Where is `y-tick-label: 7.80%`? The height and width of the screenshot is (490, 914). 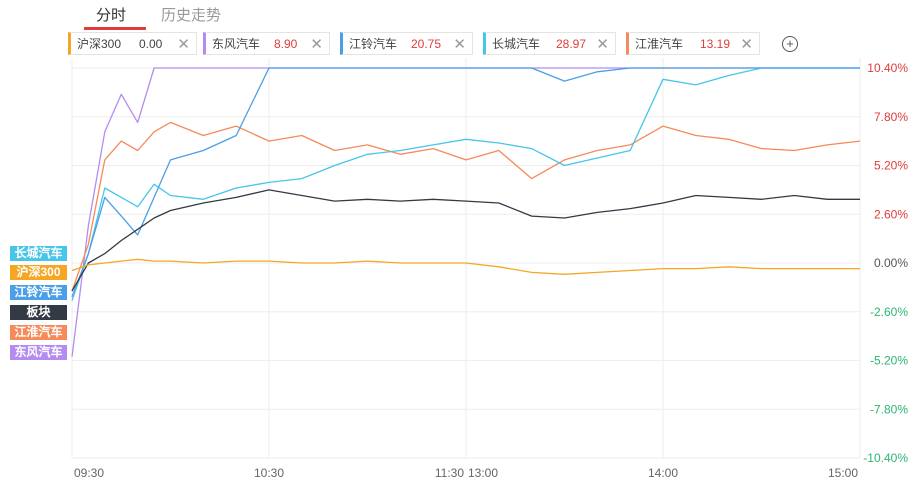
y-tick-label: 7.80% is located at coordinates (891, 117).